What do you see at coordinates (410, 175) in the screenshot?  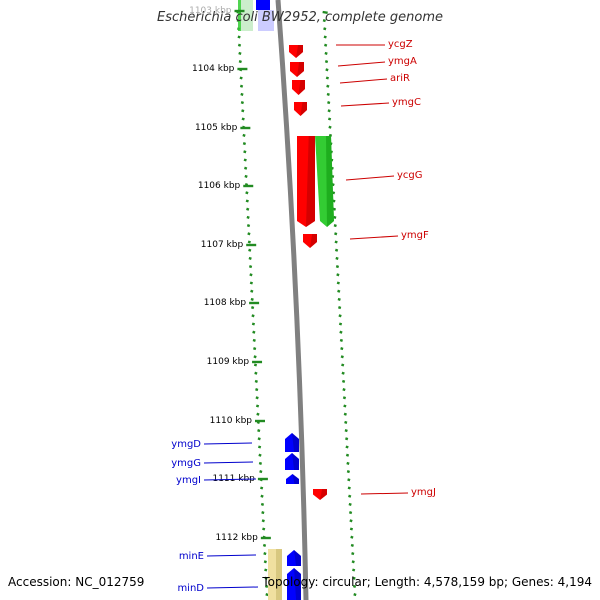 I see `gene-label-right: ycgG` at bounding box center [410, 175].